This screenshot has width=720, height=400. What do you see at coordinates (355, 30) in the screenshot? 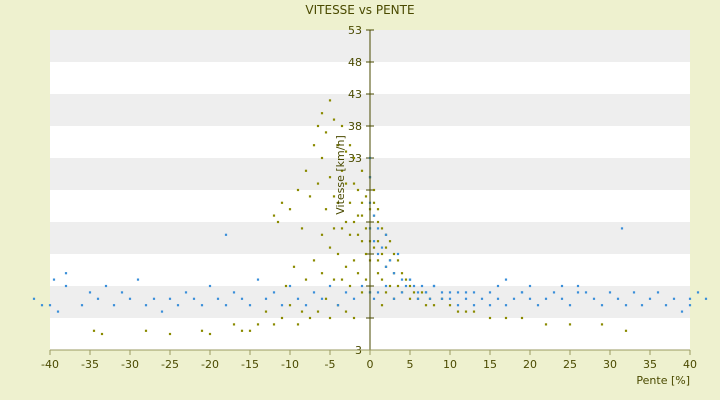
I see `y-tick-label: 53` at bounding box center [355, 30].